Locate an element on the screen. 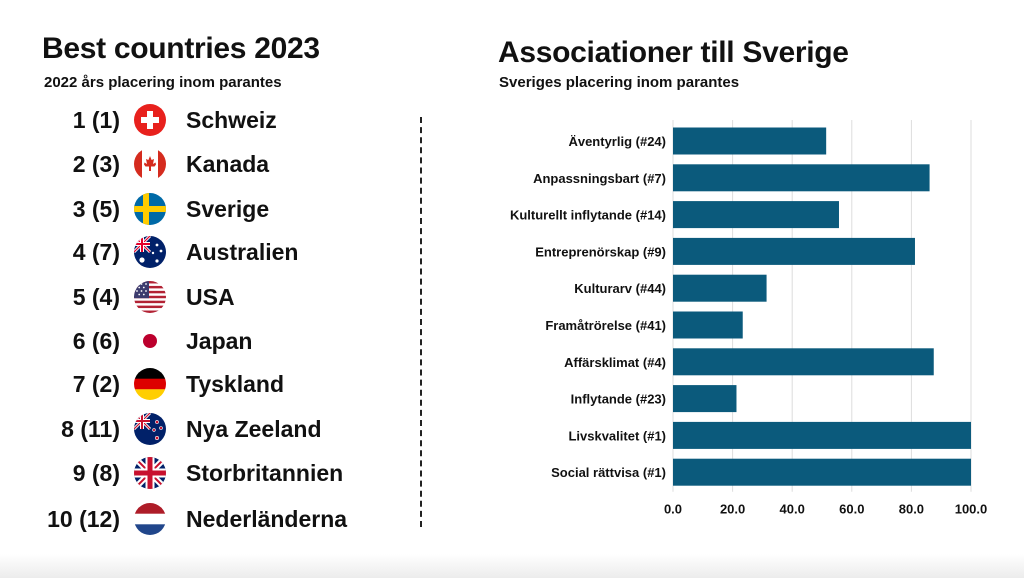 This screenshot has width=1024, height=578. ranking-row: 2 (3) Kanada is located at coordinates (210, 164).